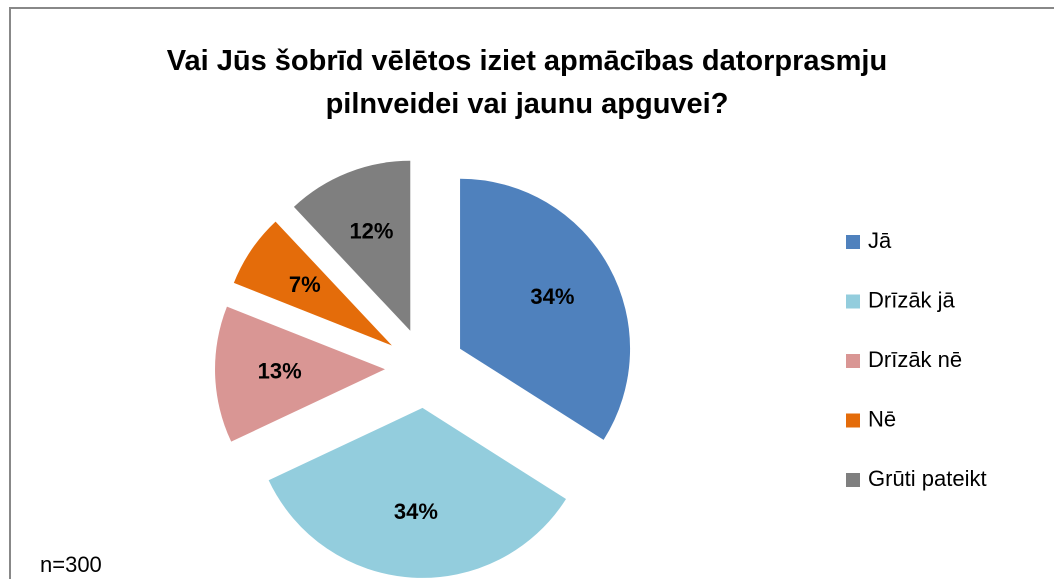 This screenshot has width=1054, height=579. I want to click on data-label: 7%, so click(305, 284).